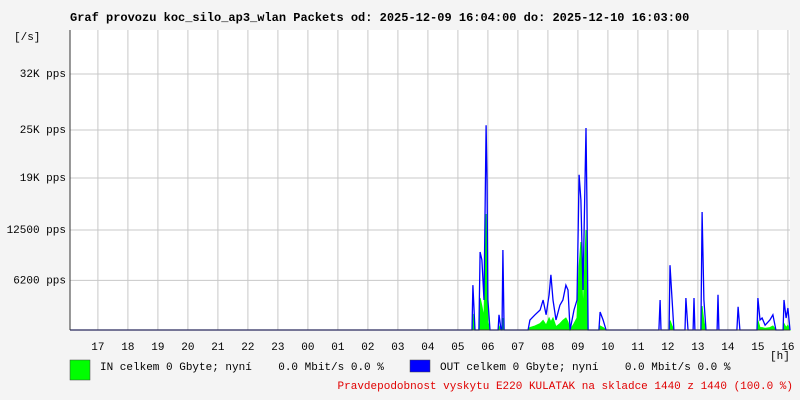  I want to click on x-tick-label: 14, so click(728, 348).